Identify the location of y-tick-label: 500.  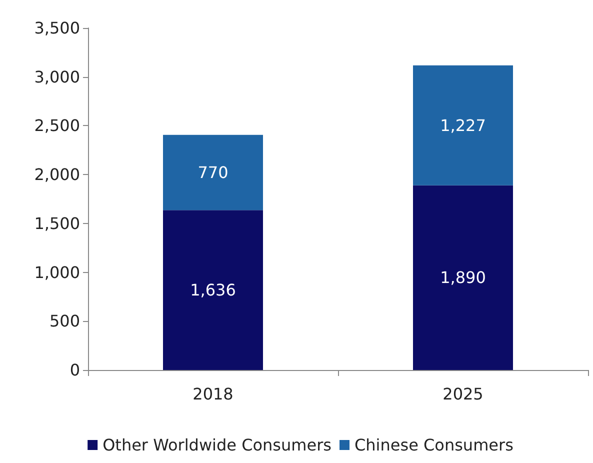
(64, 321).